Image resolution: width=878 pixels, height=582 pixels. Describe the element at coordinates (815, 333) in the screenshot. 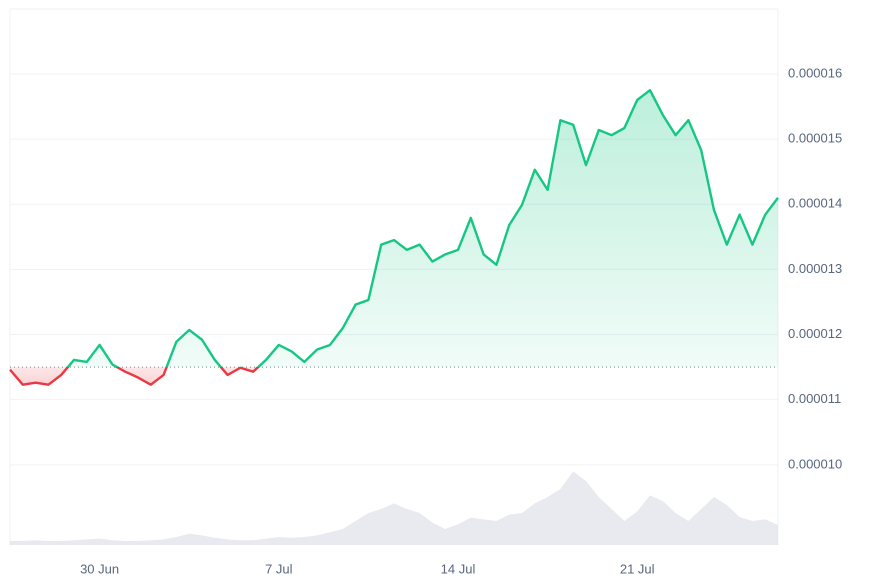

I see `y-tick-label: 0.000012` at that location.